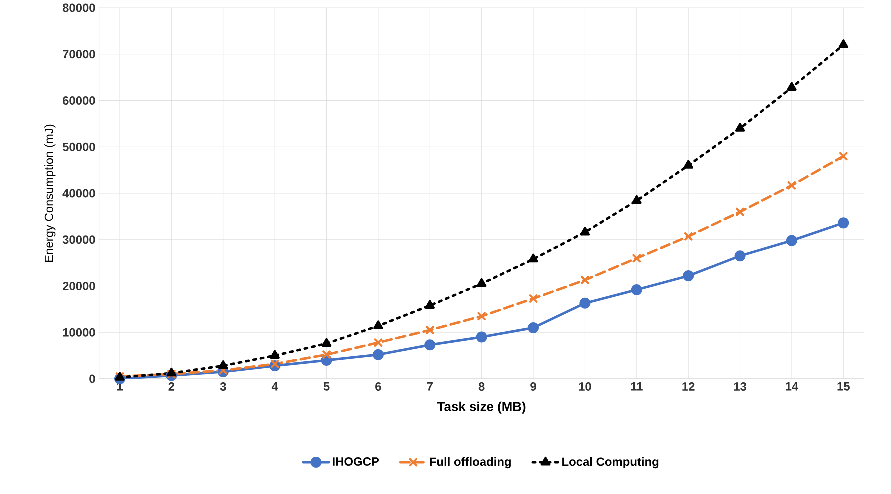 The height and width of the screenshot is (494, 891). I want to click on y-tick-label: 0, so click(93, 379).